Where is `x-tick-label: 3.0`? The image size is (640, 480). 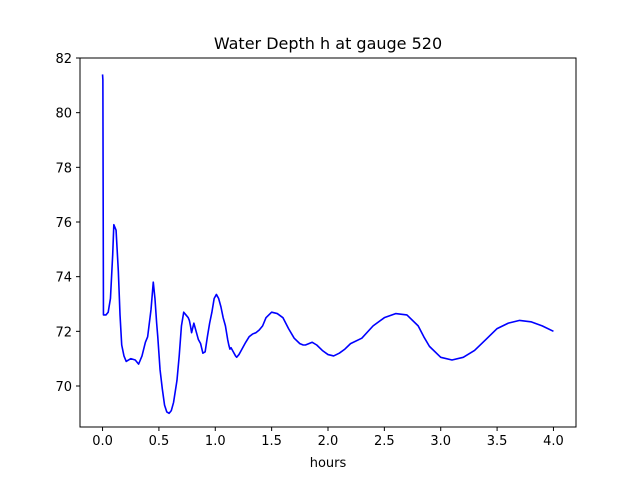
x-tick-label: 3.0 is located at coordinates (440, 441).